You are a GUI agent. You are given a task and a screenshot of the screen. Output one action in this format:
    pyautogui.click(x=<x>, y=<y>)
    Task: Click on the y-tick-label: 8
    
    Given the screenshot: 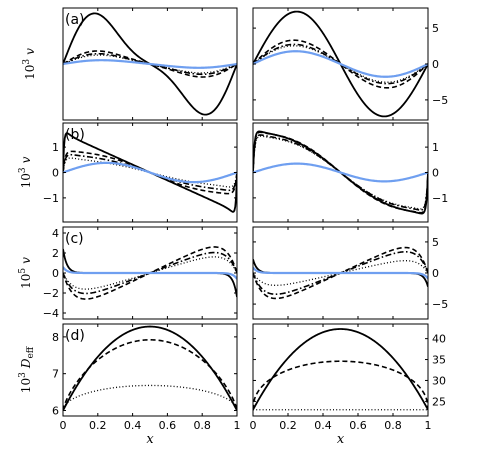 What is the action you would take?
    pyautogui.click(x=55, y=337)
    